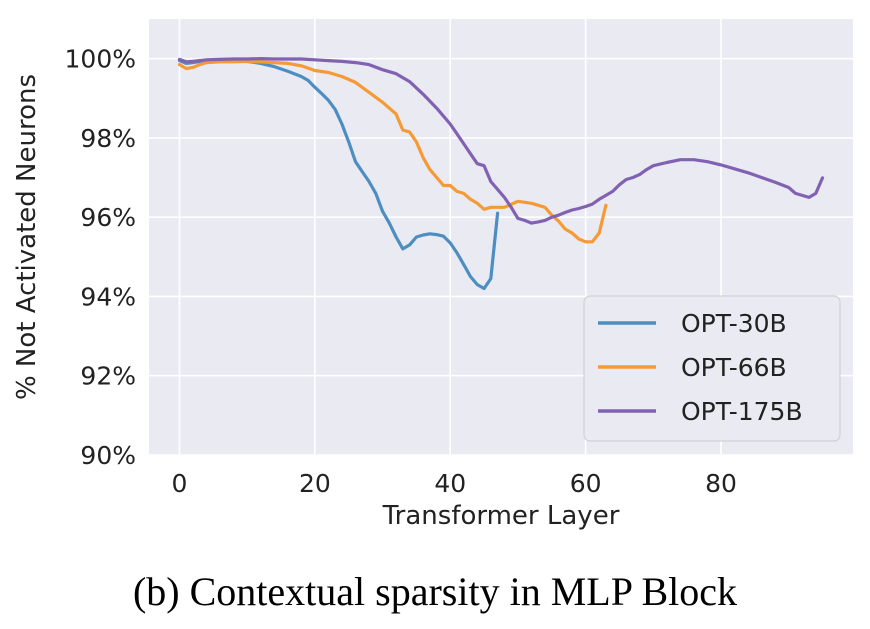 The width and height of the screenshot is (870, 629). What do you see at coordinates (108, 138) in the screenshot?
I see `y-tick-label: 98%` at bounding box center [108, 138].